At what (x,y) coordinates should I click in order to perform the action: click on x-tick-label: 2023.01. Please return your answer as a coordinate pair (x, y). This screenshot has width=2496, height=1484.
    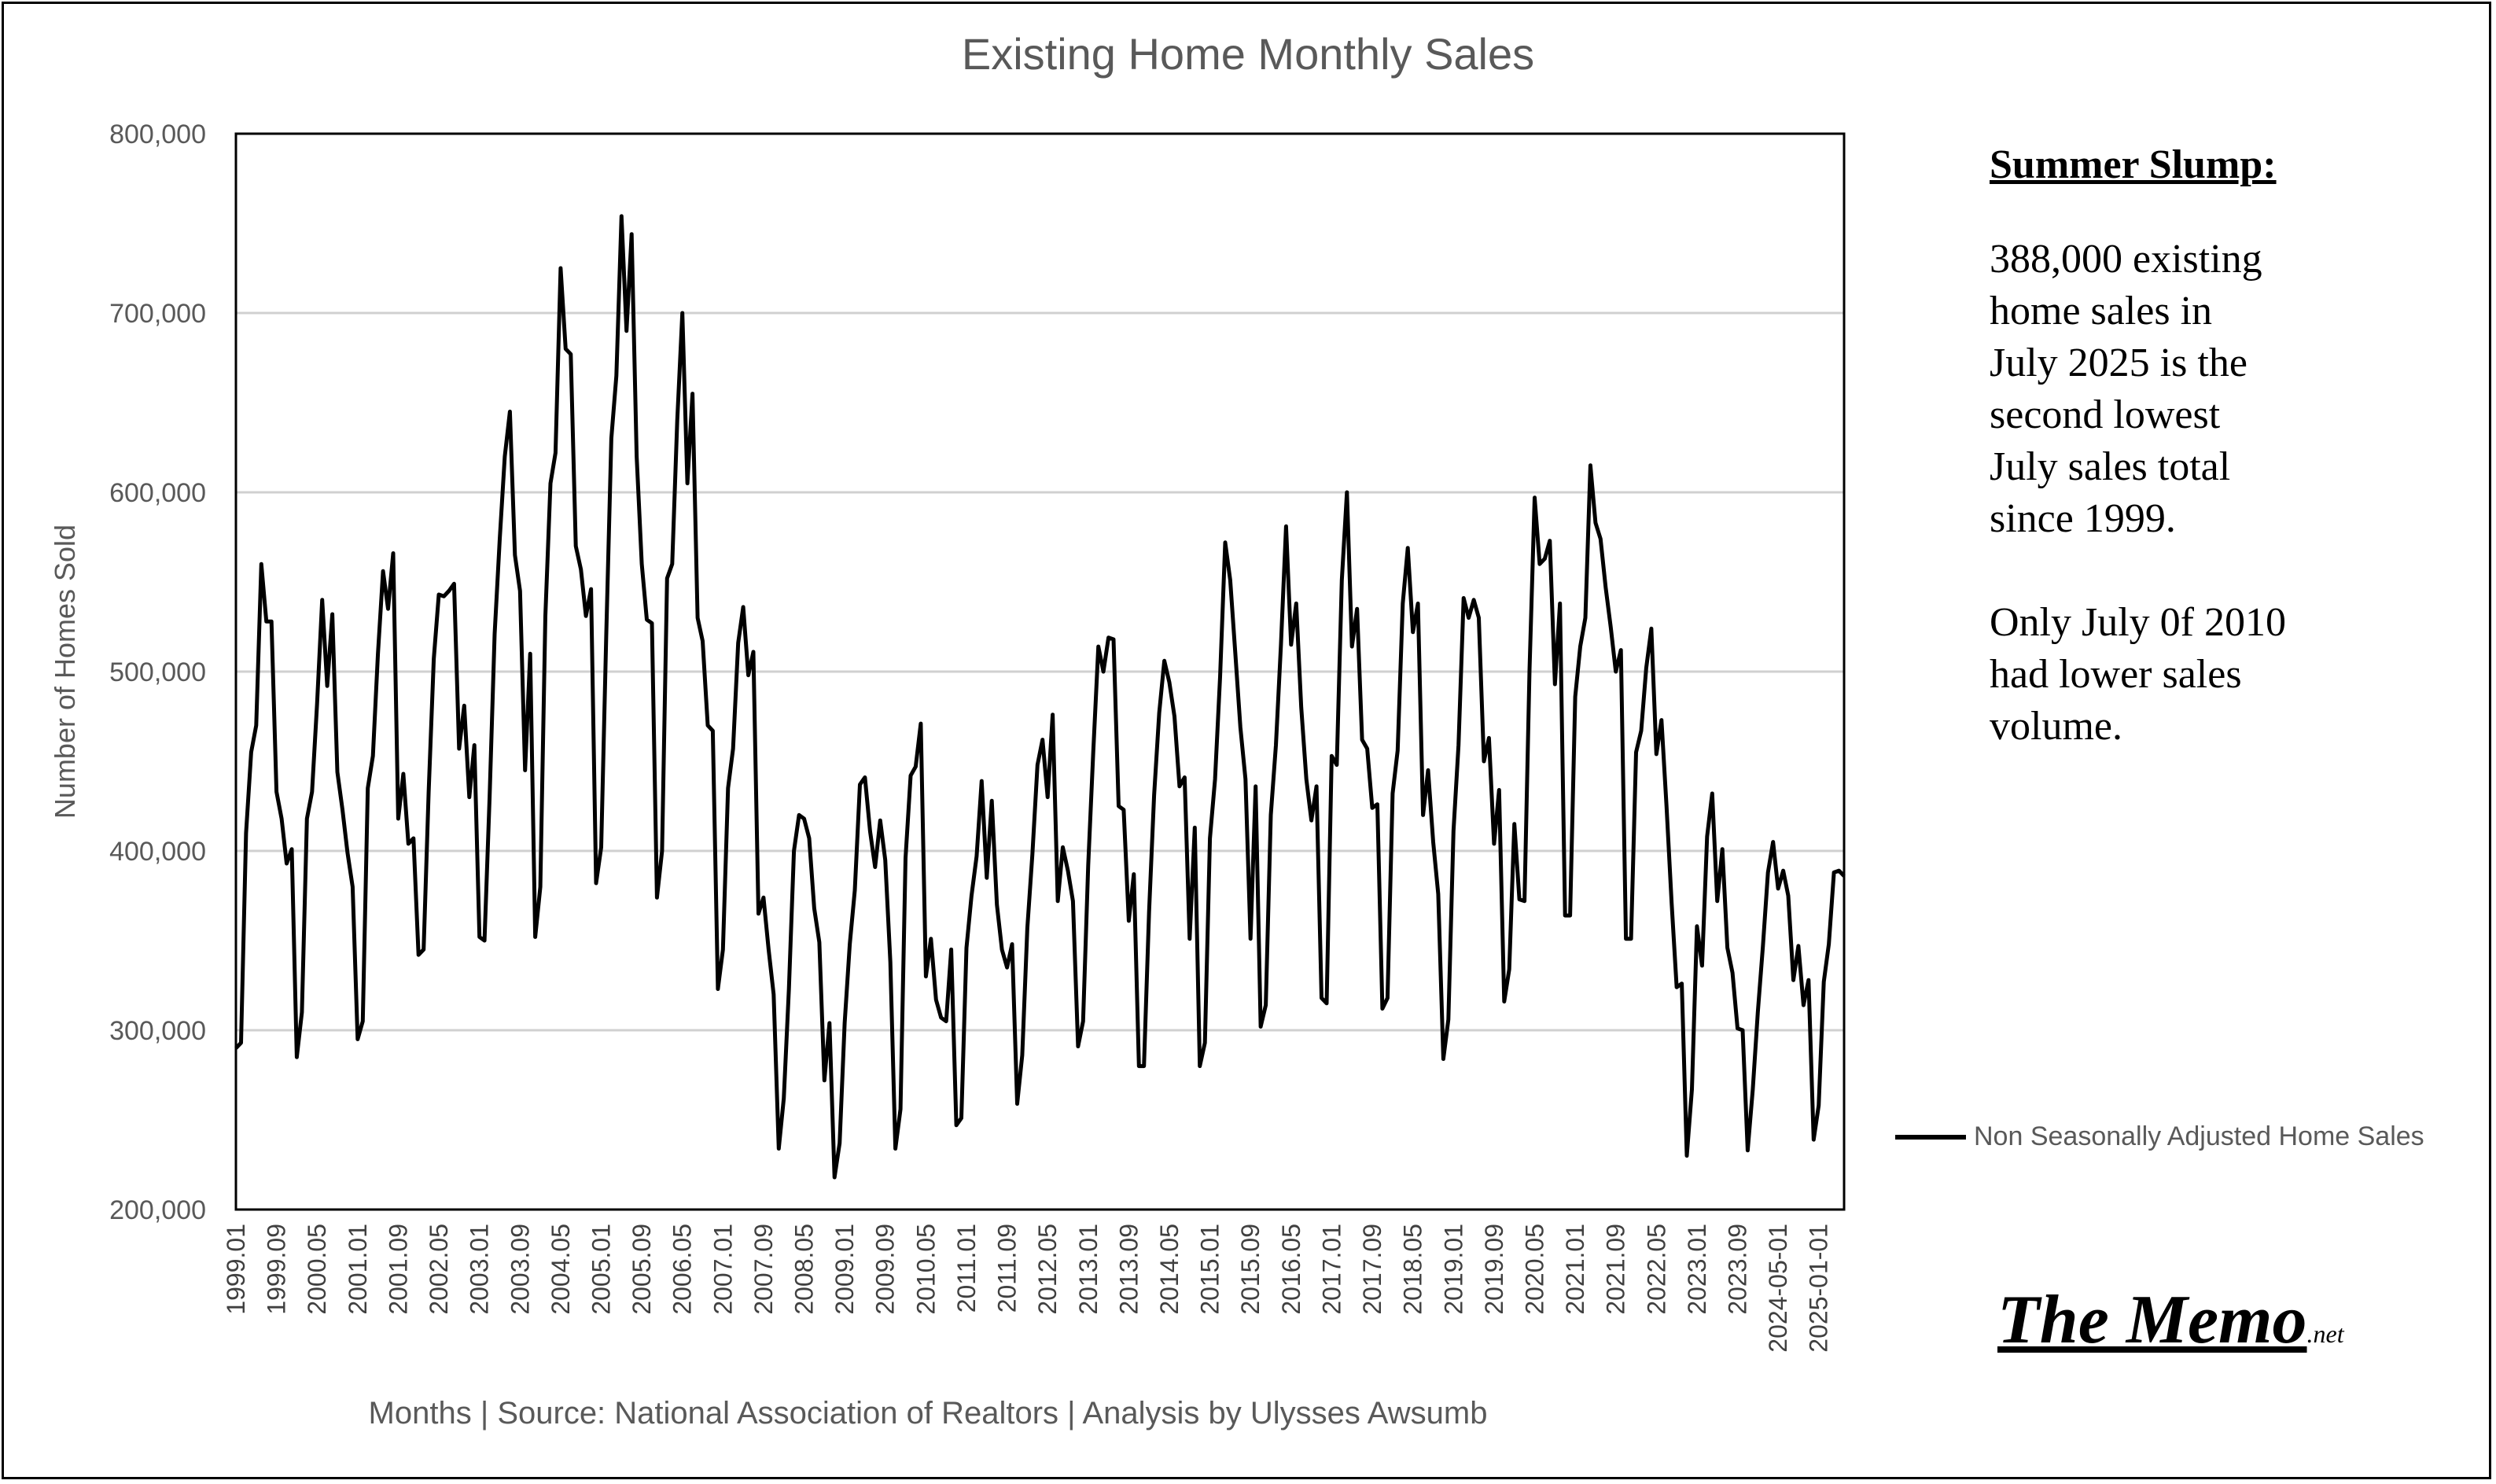
    Looking at the image, I should click on (1697, 1269).